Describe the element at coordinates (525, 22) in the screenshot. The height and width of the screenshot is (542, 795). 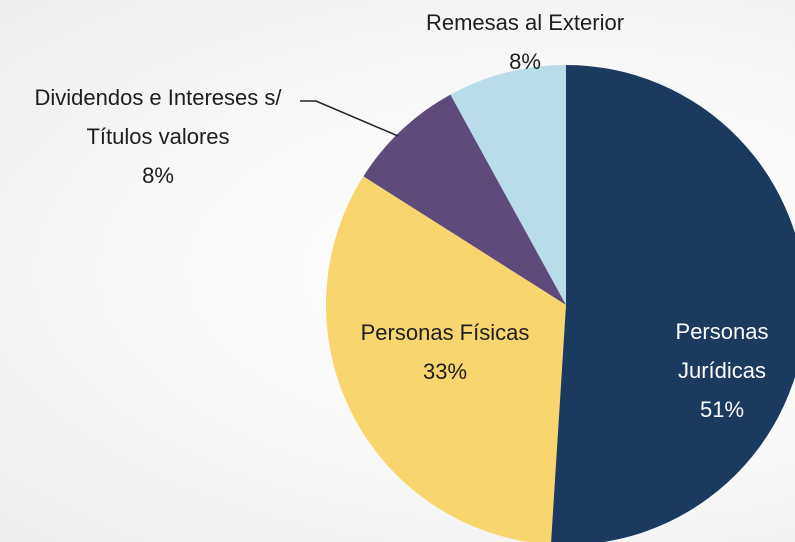
I see `slice-name: Remesas al Exterior` at that location.